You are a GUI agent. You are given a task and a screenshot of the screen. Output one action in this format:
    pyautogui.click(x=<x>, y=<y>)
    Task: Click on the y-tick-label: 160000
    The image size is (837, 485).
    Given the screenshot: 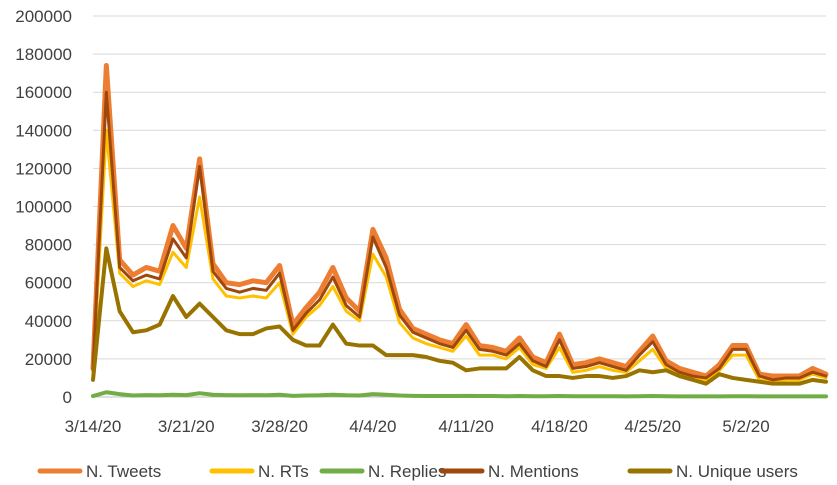 What is the action you would take?
    pyautogui.click(x=43, y=92)
    